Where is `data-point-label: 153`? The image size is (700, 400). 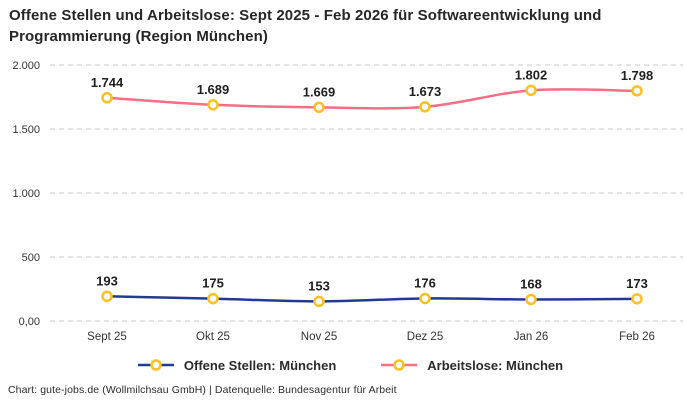
data-point-label: 153 is located at coordinates (319, 285).